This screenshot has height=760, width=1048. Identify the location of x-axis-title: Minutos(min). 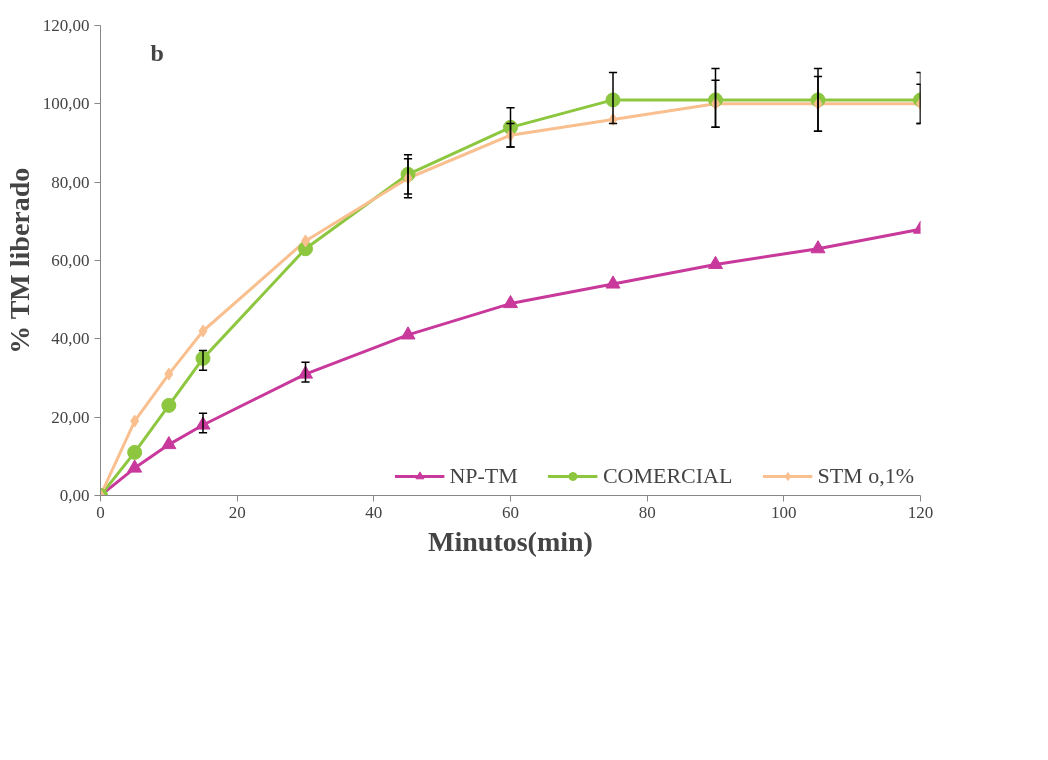
(510, 541).